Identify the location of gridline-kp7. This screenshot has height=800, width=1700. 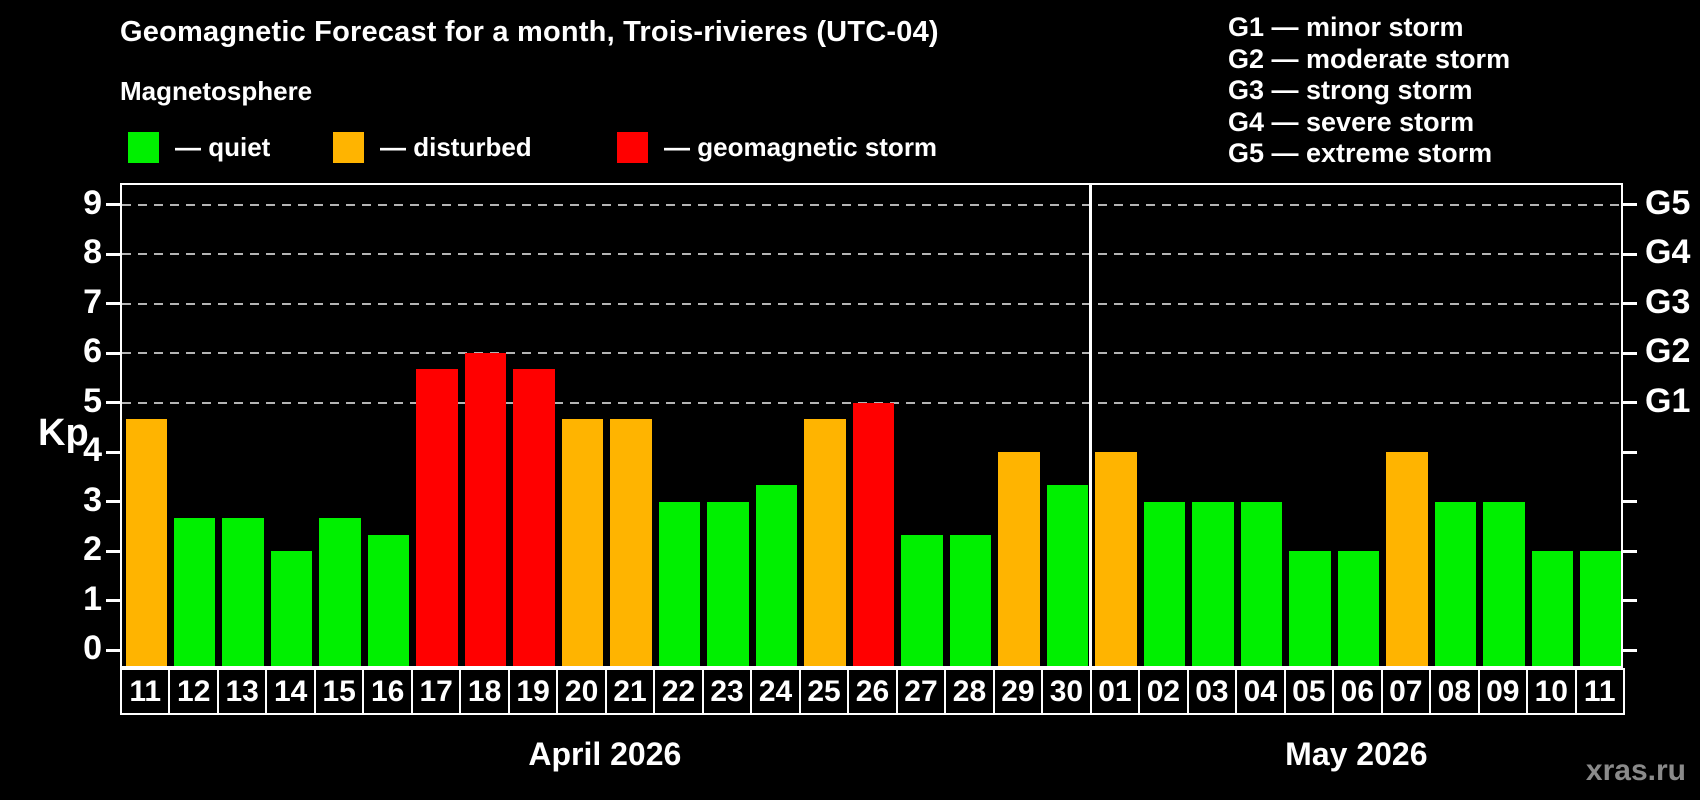
(871, 303).